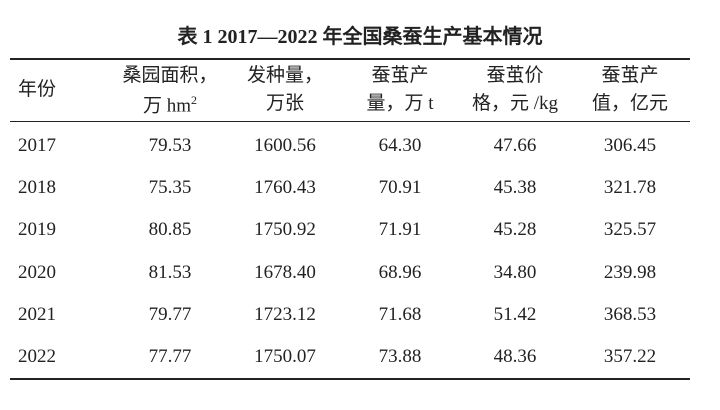 This screenshot has height=410, width=720. Describe the element at coordinates (170, 356) in the screenshot. I see `table-cell: 77.77` at that location.